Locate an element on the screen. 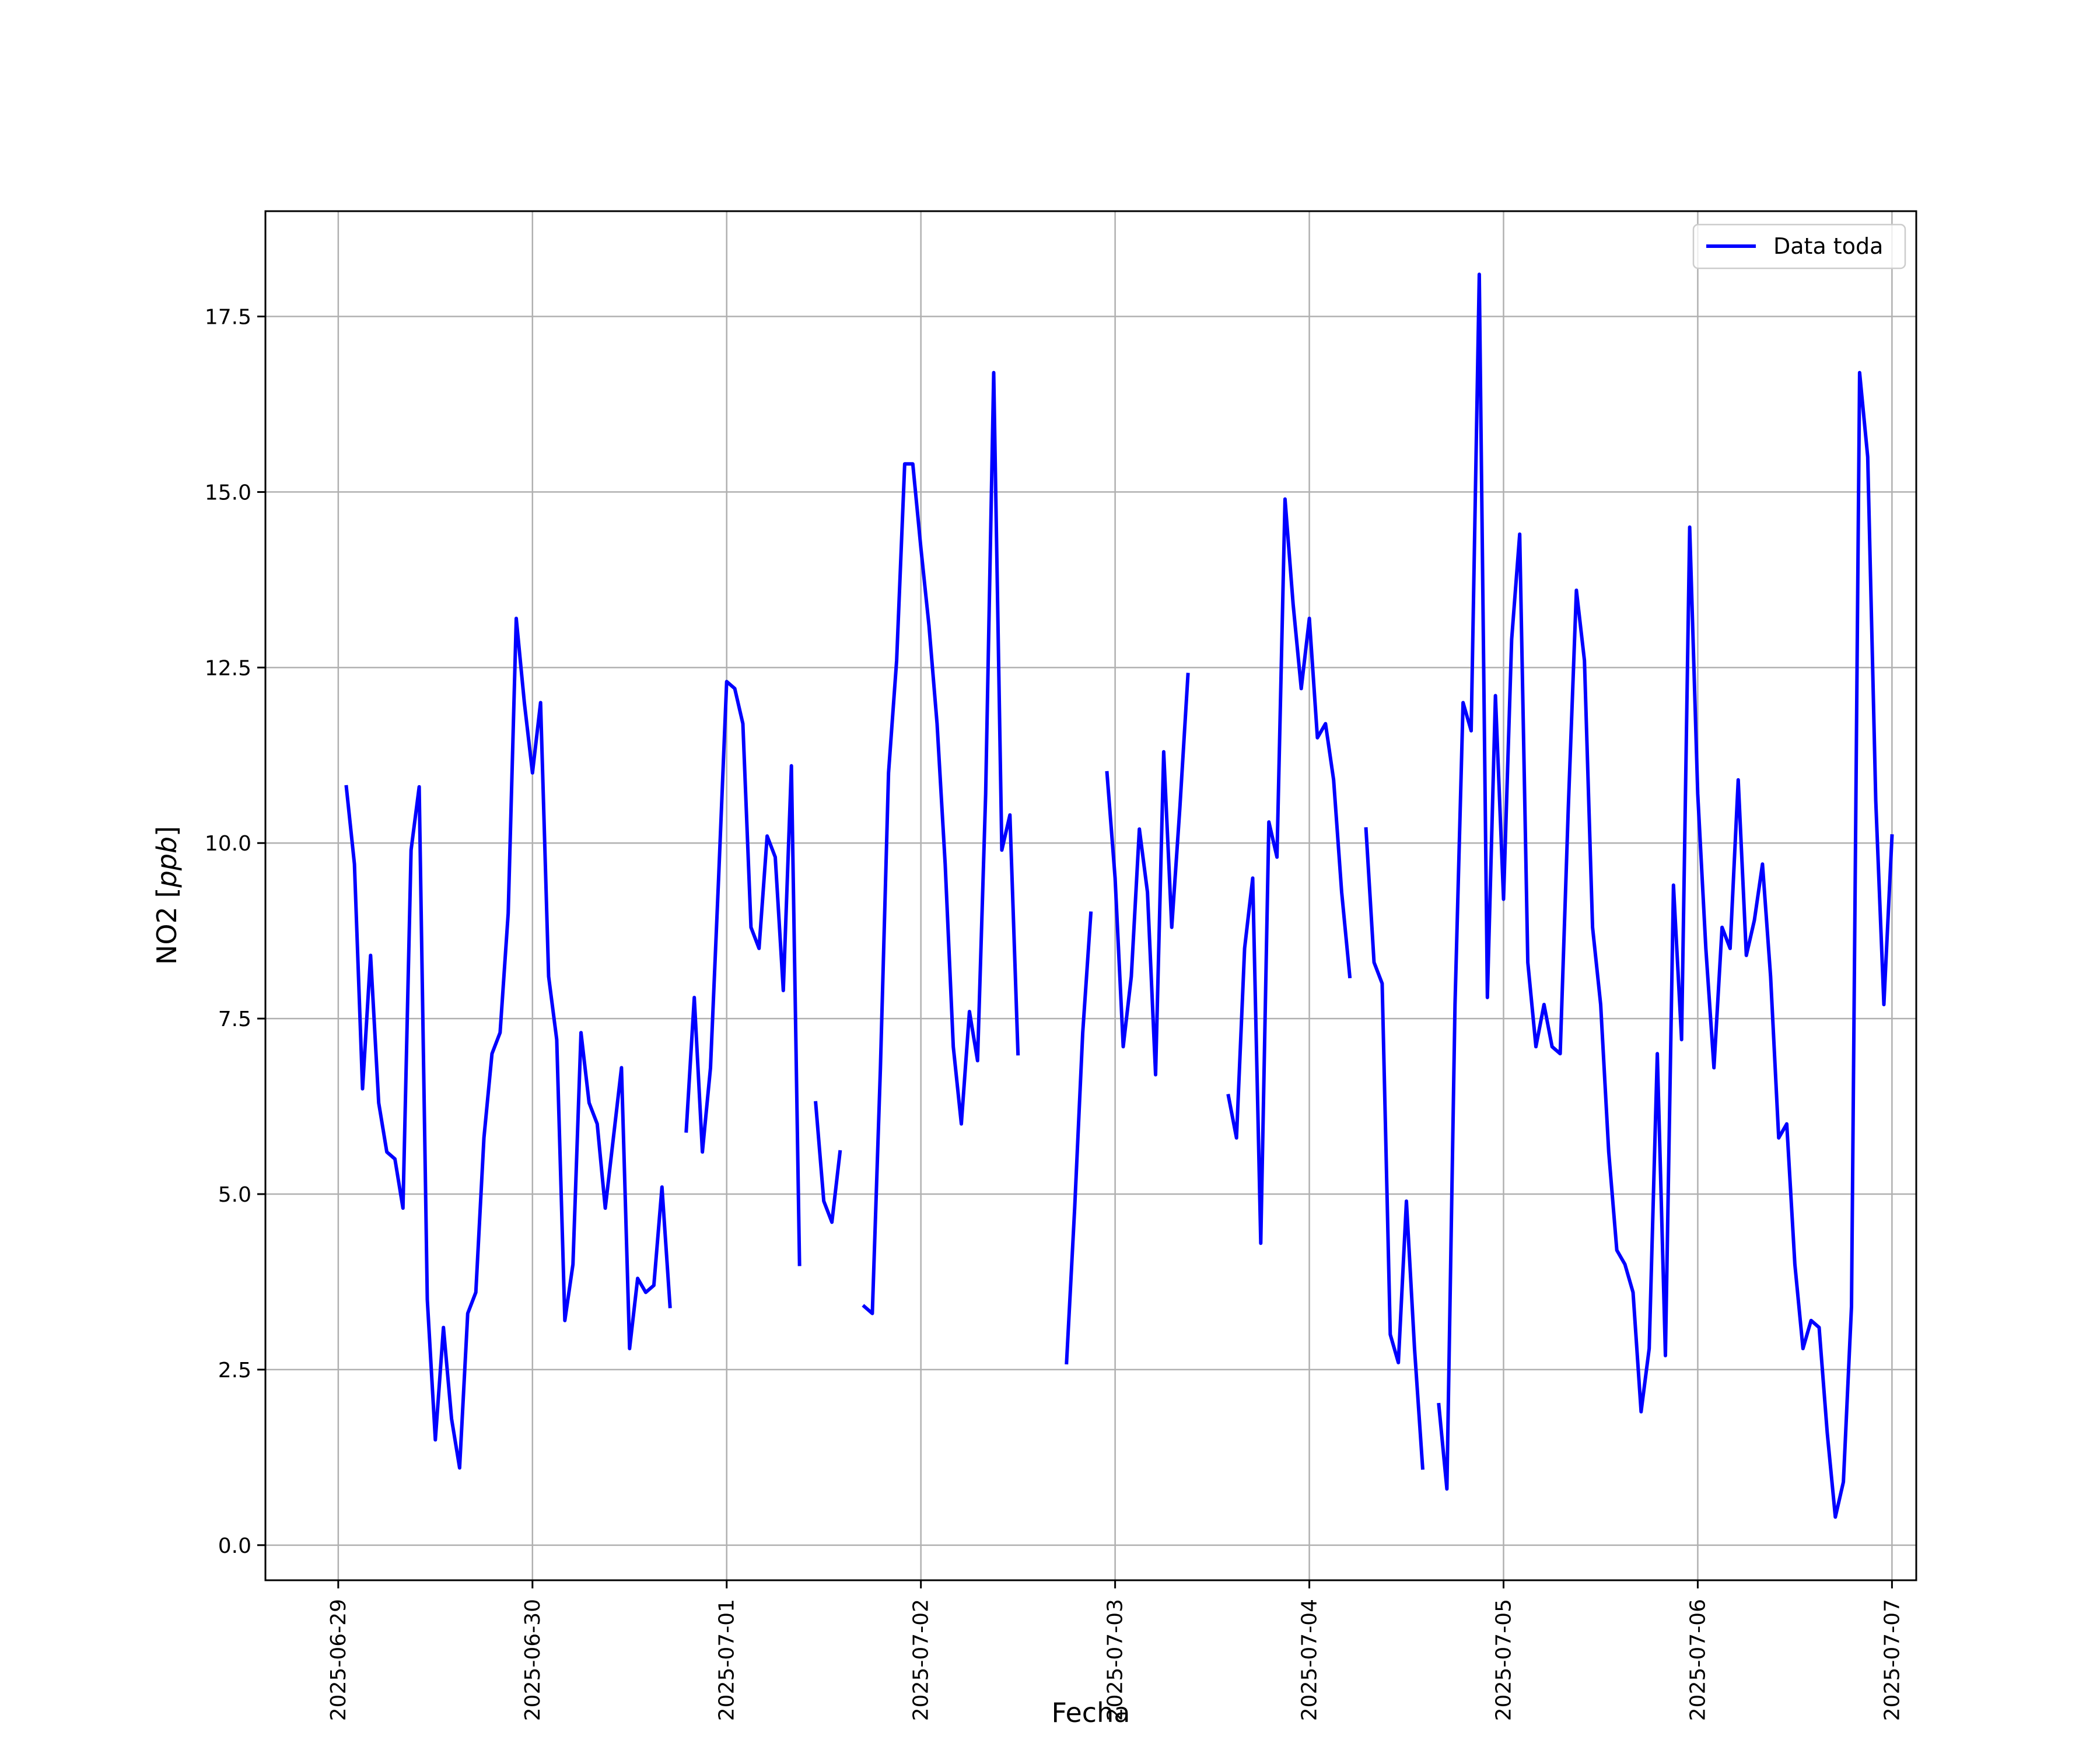 The height and width of the screenshot is (1750, 2100). x-tick-label: 2025-07-03 is located at coordinates (1116, 1660).